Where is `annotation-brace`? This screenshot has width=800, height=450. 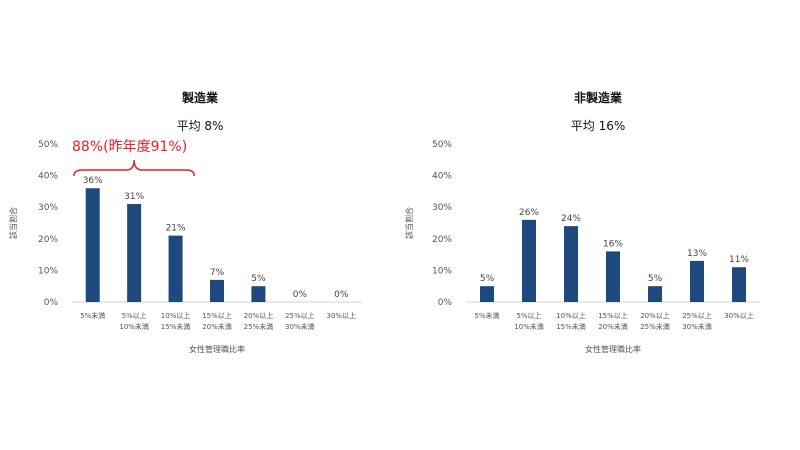
annotation-brace is located at coordinates (134, 168).